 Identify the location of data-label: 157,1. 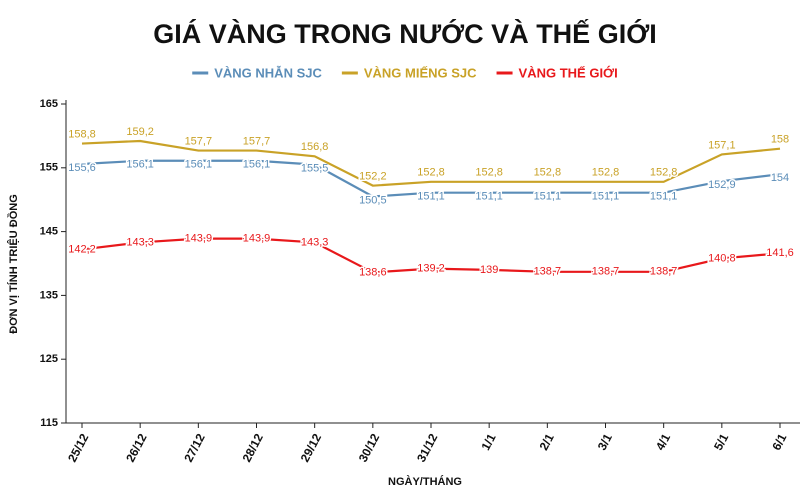
(722, 145).